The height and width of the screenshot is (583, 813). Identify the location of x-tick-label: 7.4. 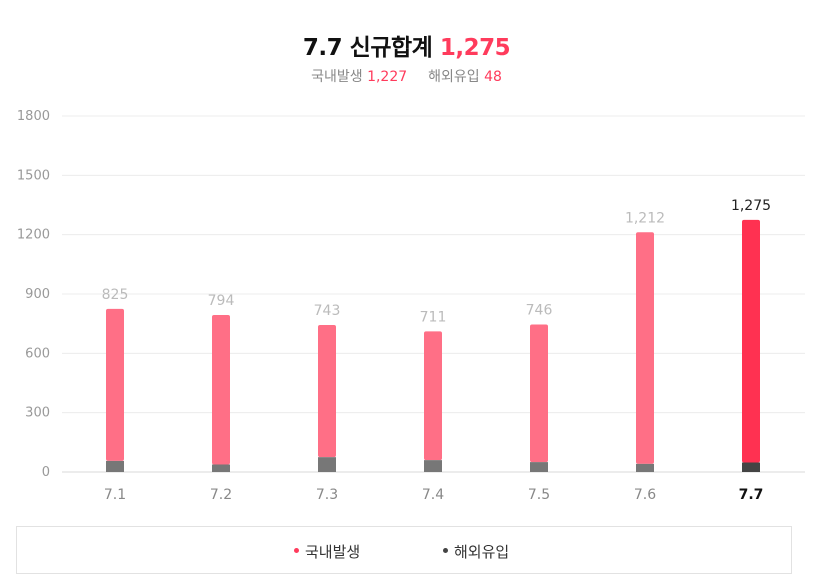
(433, 495).